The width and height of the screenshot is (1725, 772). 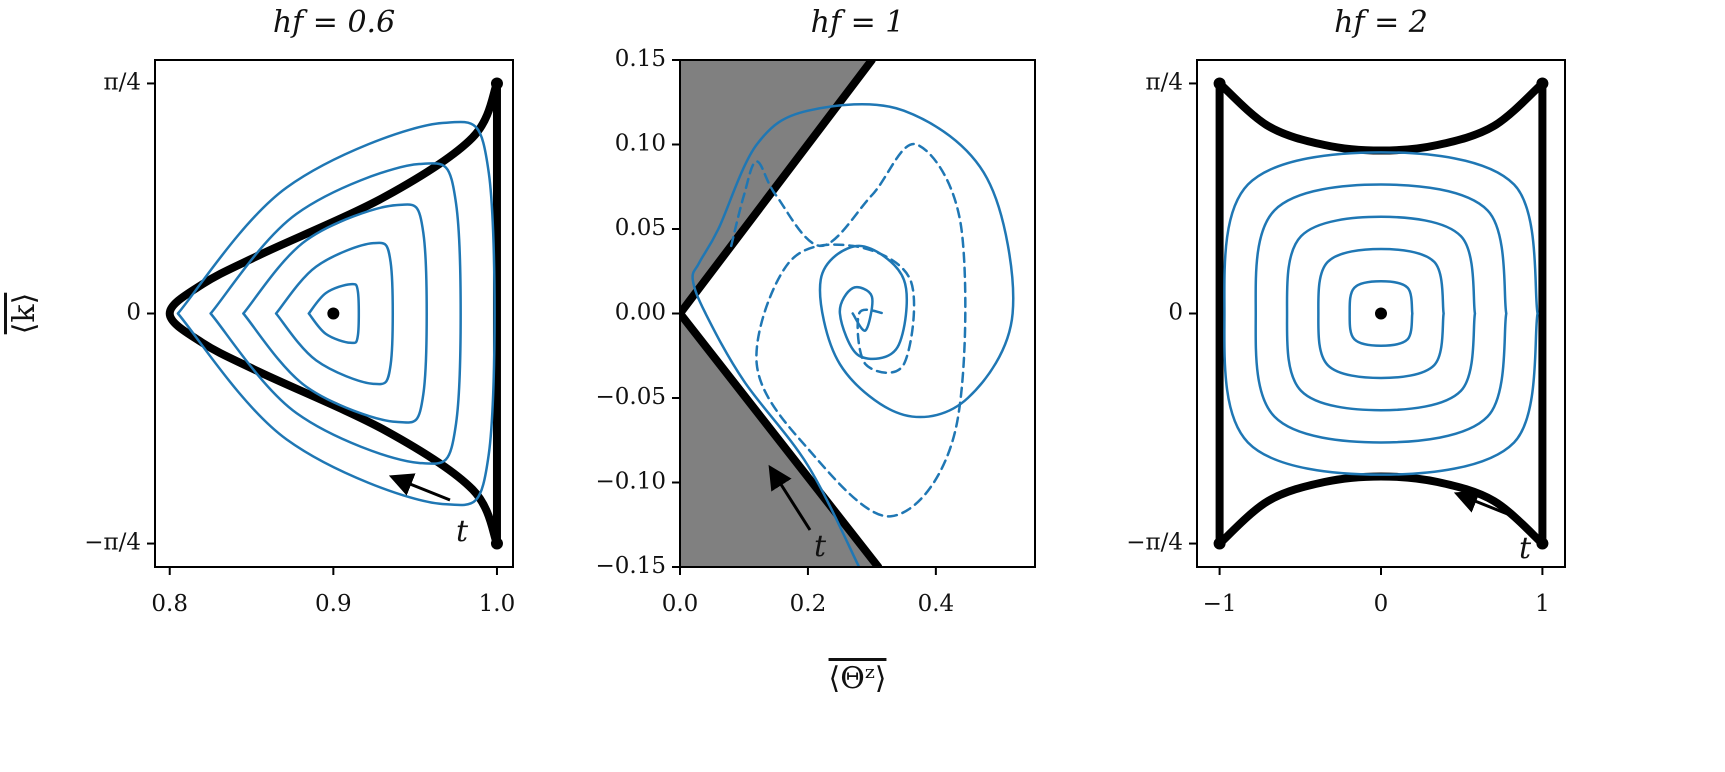 I want to click on y-tick-label: 0.00, so click(x=640, y=313).